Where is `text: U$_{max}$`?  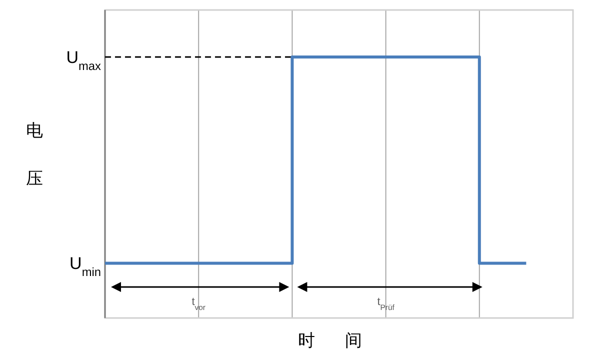 text: U$_{max}$ is located at coordinates (84, 60).